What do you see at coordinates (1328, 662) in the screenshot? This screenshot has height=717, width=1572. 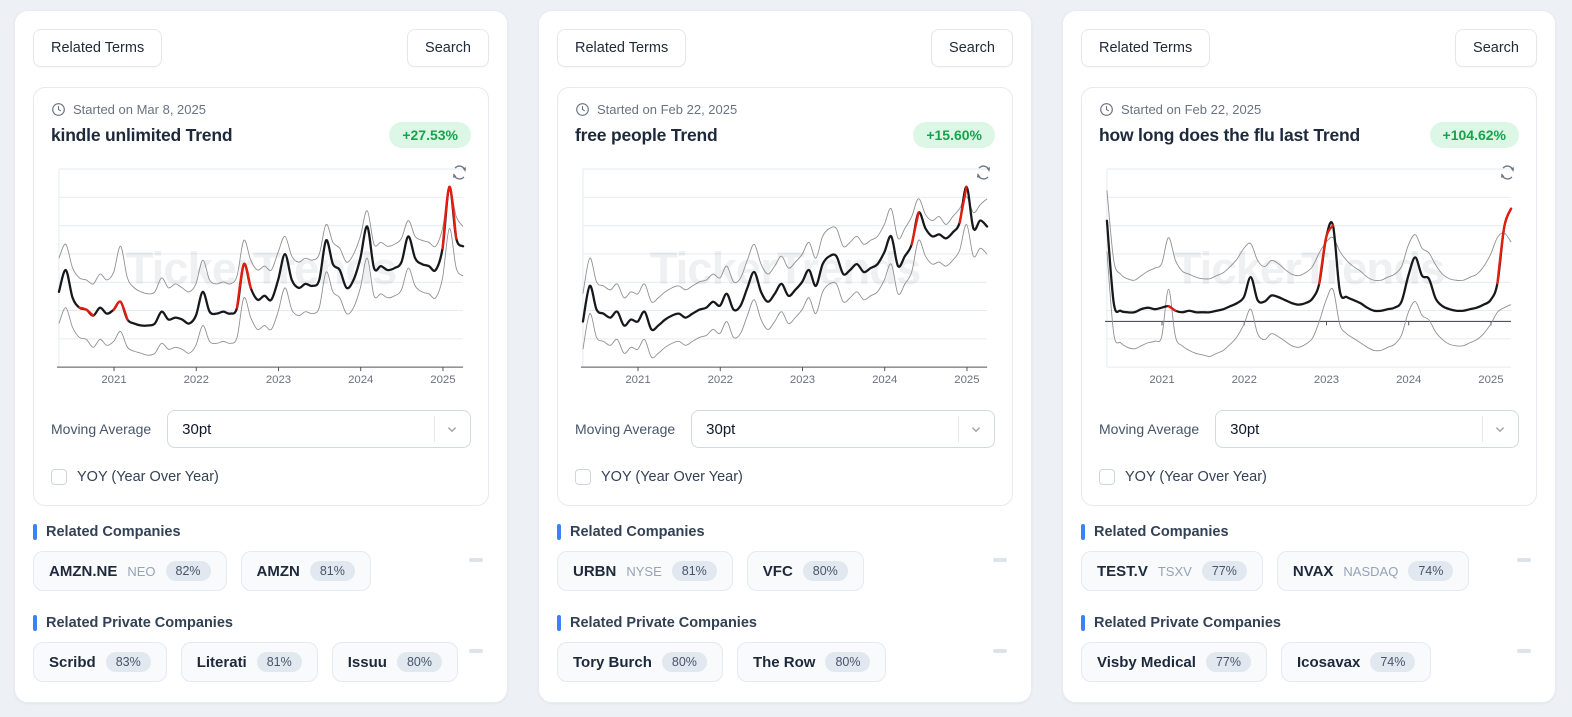 I see `company-name: Icosavax` at bounding box center [1328, 662].